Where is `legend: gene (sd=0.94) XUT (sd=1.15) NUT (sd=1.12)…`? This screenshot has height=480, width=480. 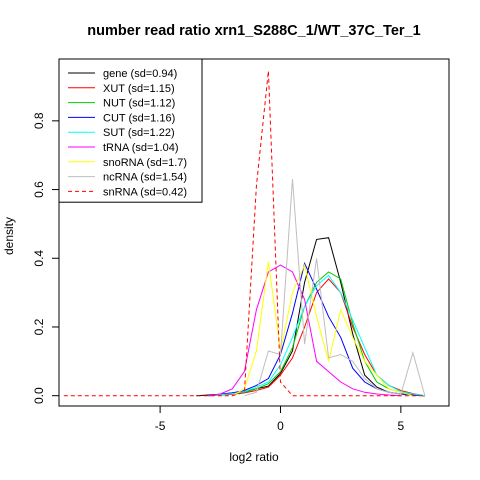 legend: gene (sd=0.94) XUT (sd=1.15) NUT (sd=1.12)… is located at coordinates (130, 130).